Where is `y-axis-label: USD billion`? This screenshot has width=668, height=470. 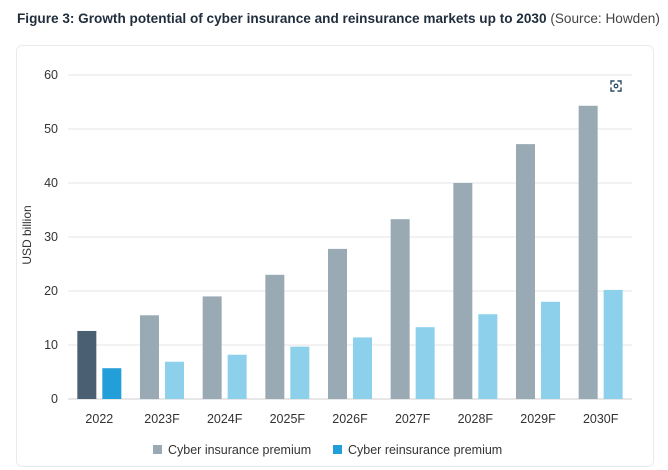 y-axis-label: USD billion is located at coordinates (27, 234).